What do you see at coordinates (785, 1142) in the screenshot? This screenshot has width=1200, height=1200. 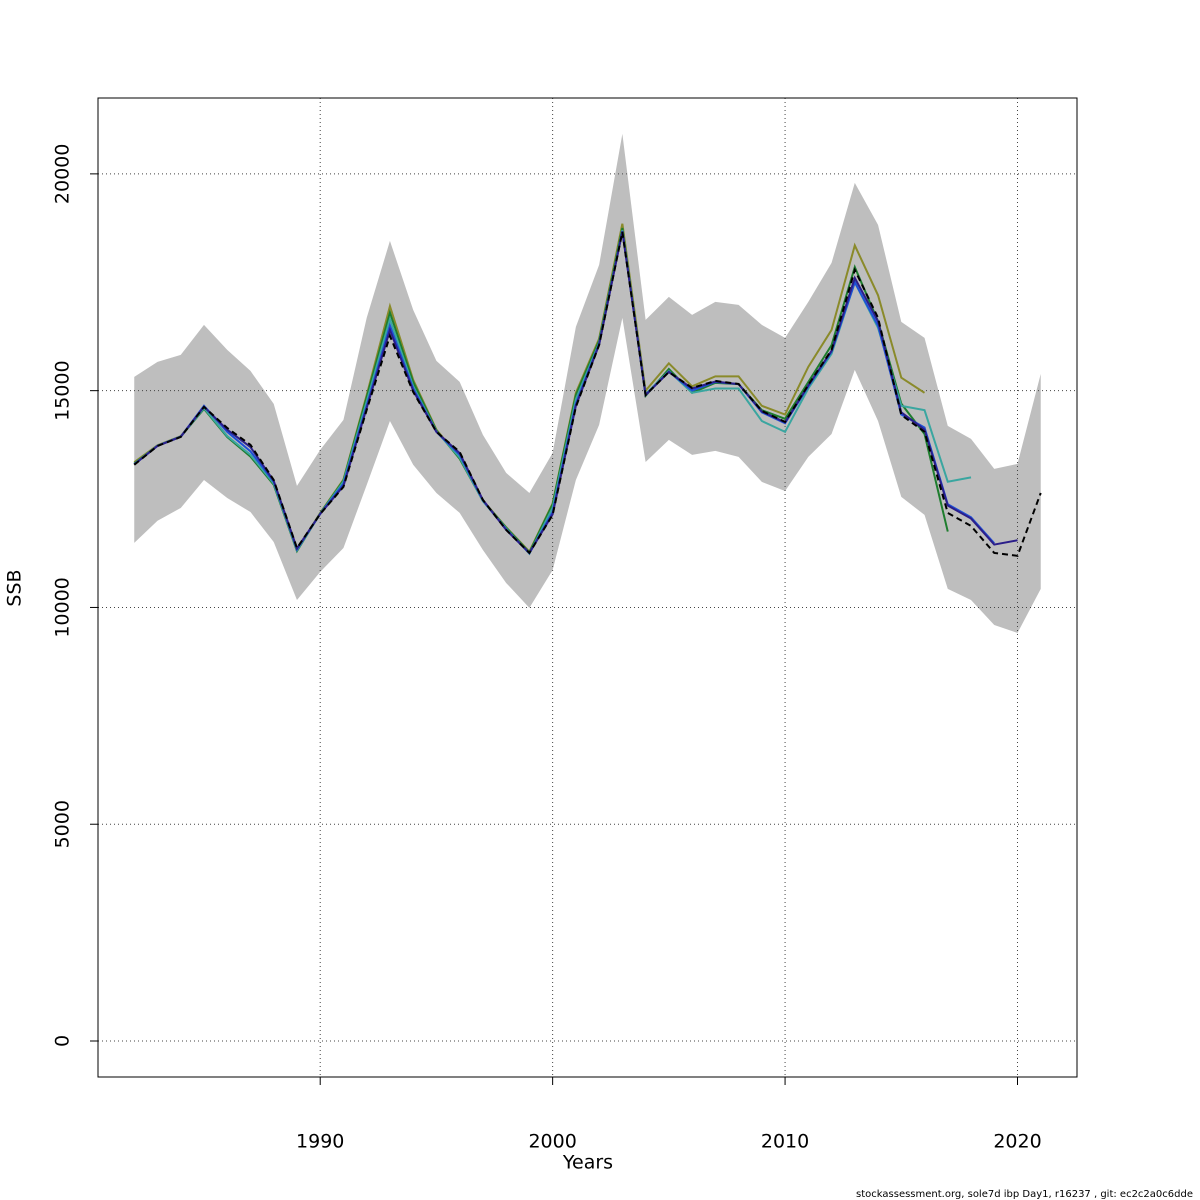 I see `x-tick-label: 2010` at bounding box center [785, 1142].